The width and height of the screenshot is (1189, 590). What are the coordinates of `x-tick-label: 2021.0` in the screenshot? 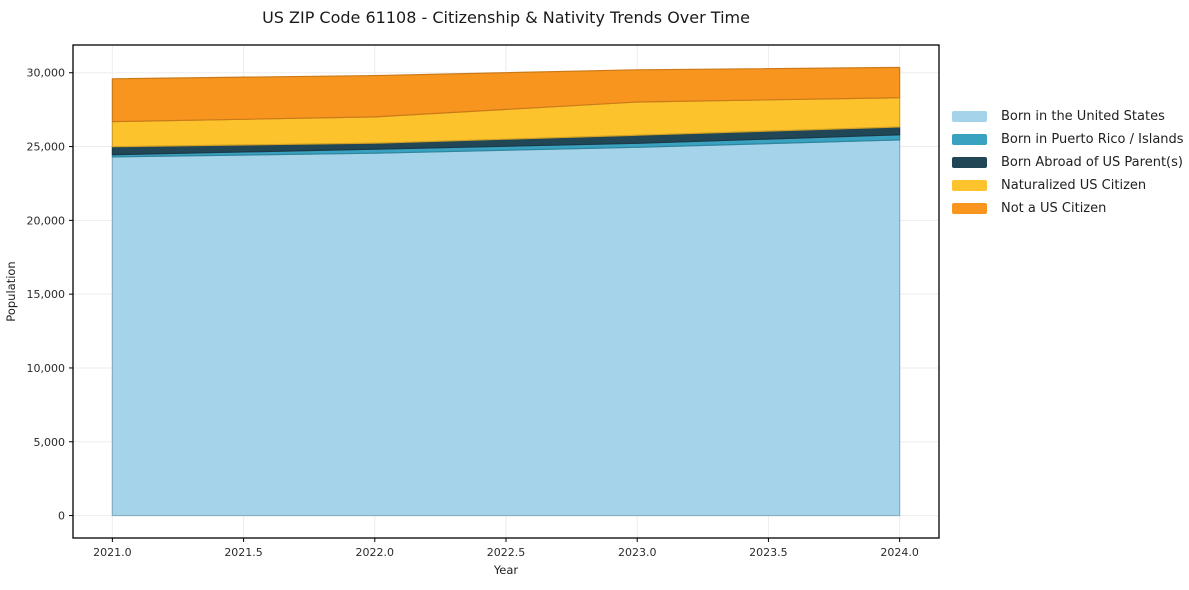 It's located at (112, 552).